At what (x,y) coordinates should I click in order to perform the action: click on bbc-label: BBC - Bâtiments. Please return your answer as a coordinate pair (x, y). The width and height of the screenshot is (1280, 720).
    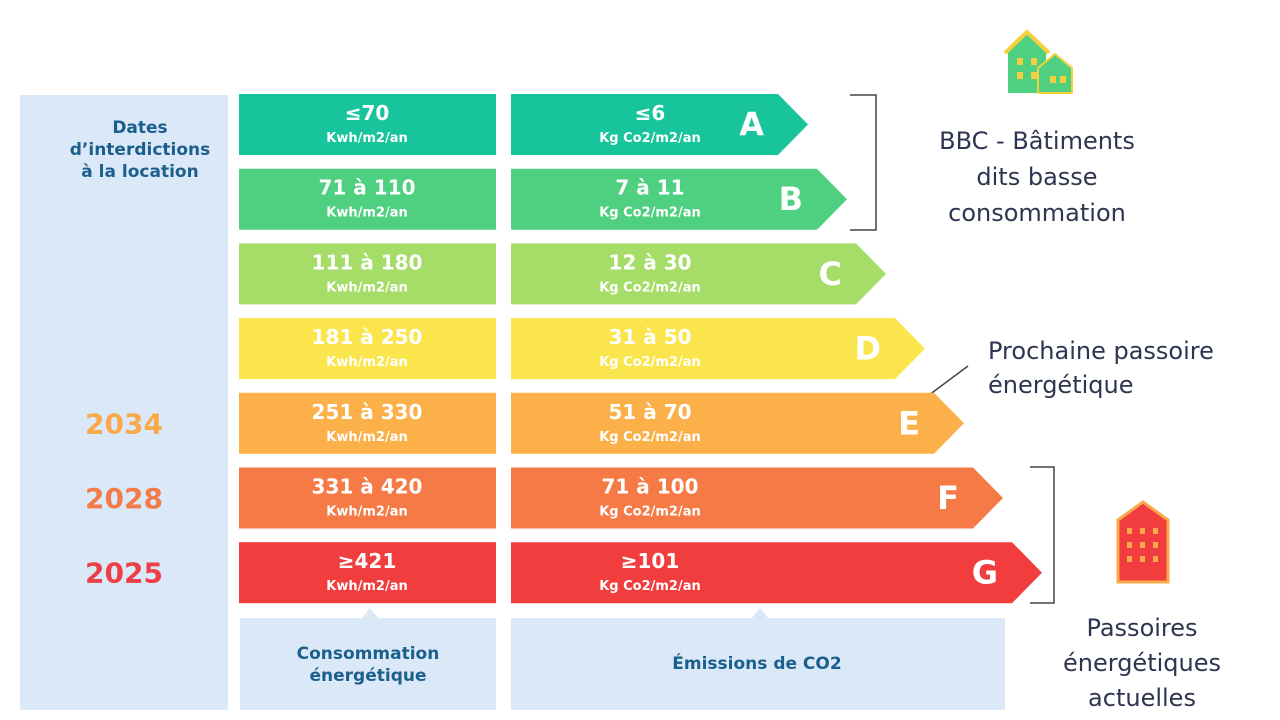
    Looking at the image, I should click on (1037, 141).